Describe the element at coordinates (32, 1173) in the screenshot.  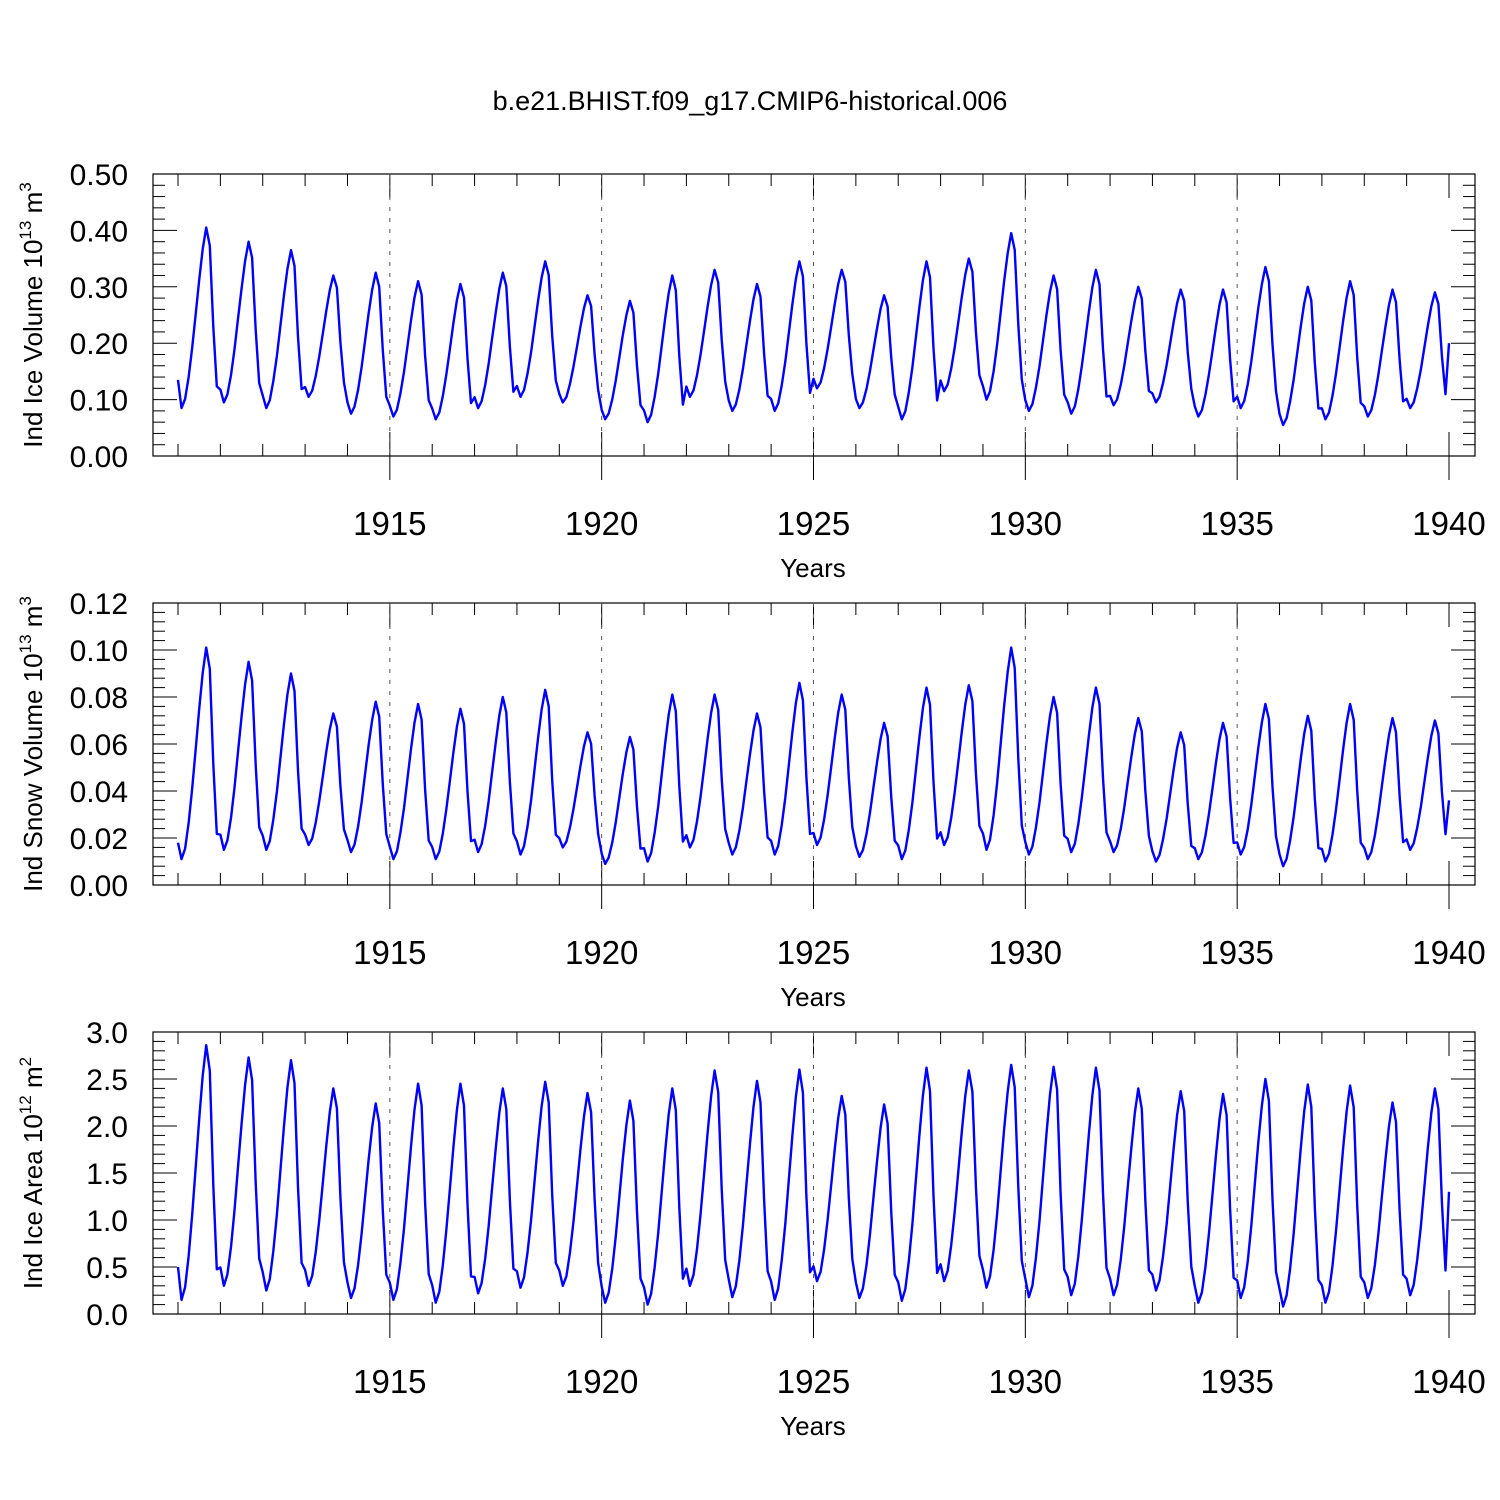
I see `y-axis-title: Ind Ice Area 1012 m2` at that location.